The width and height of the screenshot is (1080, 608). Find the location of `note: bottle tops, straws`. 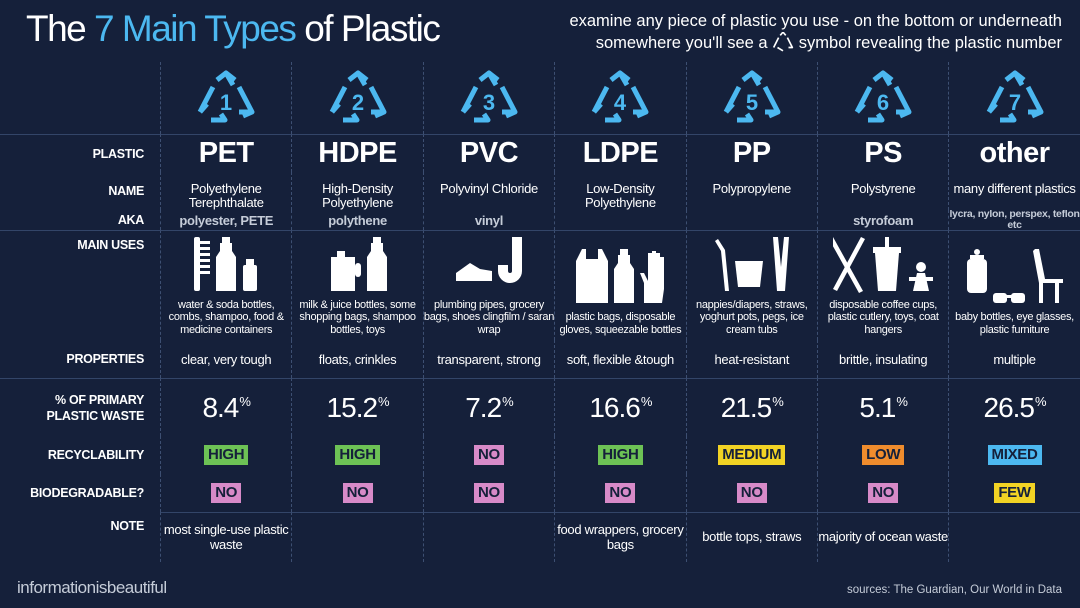

note: bottle tops, straws is located at coordinates (751, 537).